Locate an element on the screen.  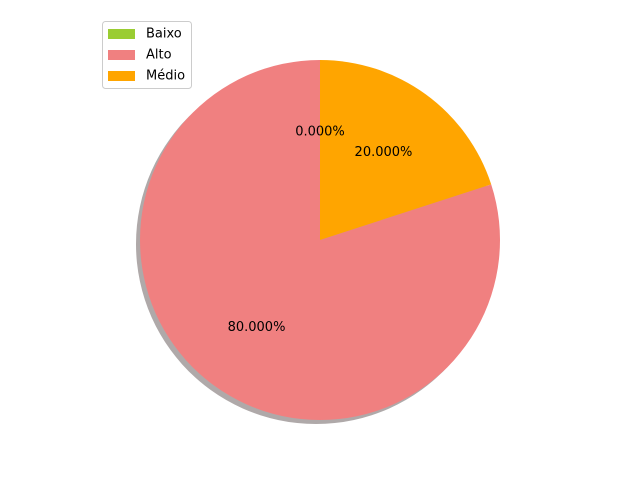
pie-labels: 0.000% 80.000% 20.000% is located at coordinates (320, 230).